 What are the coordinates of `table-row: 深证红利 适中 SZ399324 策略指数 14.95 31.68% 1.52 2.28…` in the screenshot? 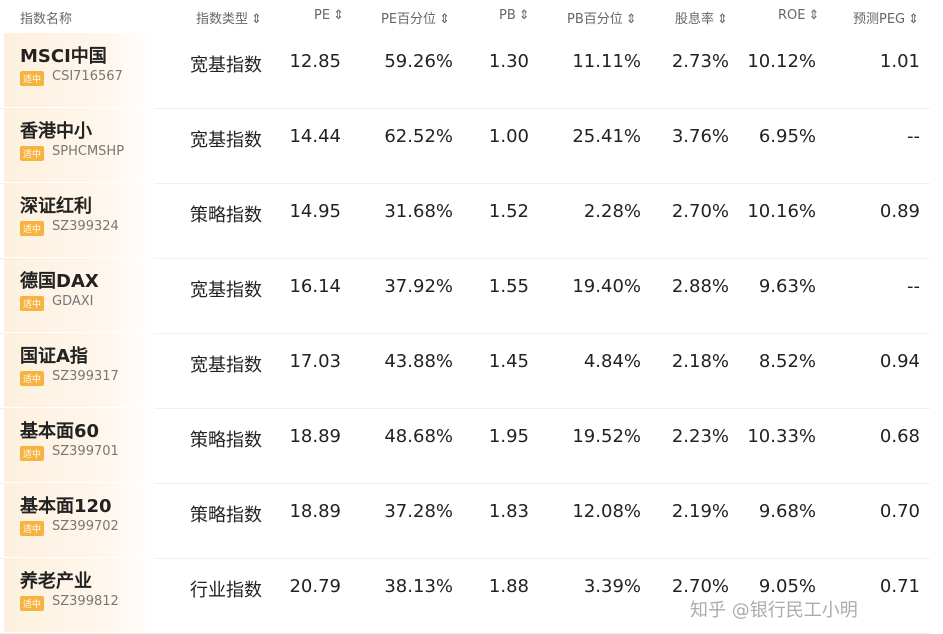 It's located at (465, 221).